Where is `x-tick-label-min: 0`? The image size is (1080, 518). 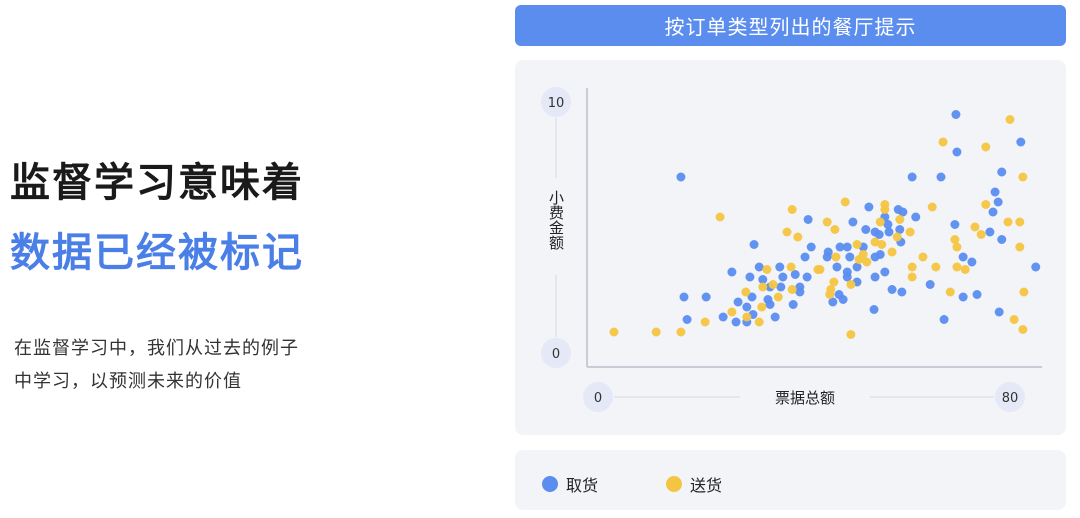
x-tick-label-min: 0 is located at coordinates (598, 398).